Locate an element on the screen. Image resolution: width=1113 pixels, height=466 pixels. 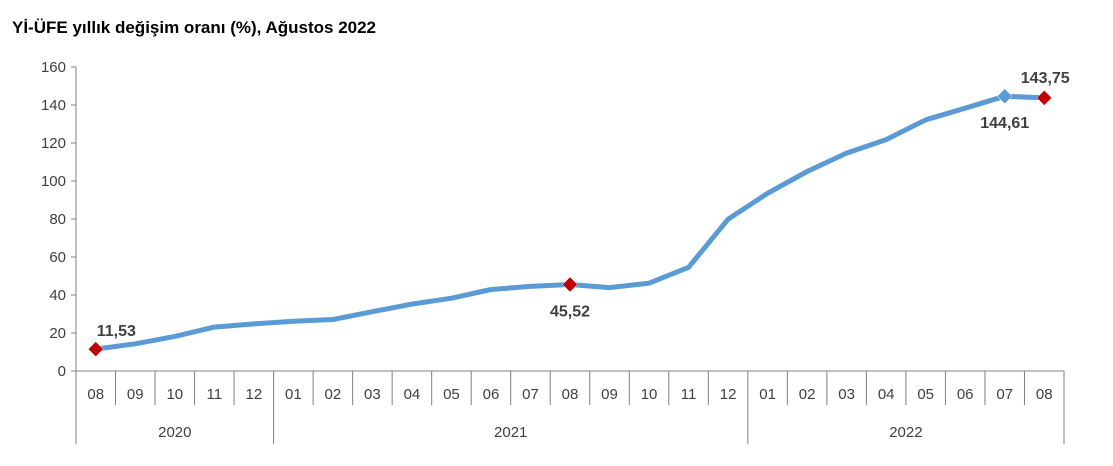
year-label: 2022 is located at coordinates (905, 432).